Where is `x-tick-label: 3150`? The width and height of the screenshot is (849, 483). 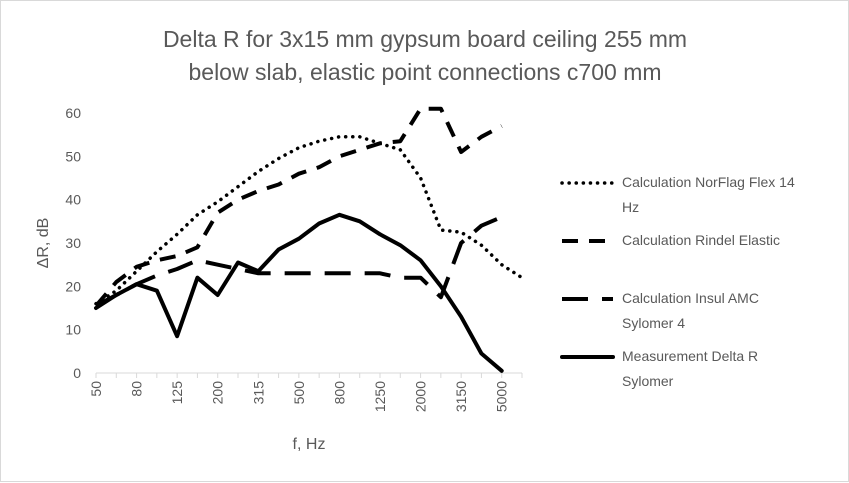 x-tick-label: 3150 is located at coordinates (461, 396).